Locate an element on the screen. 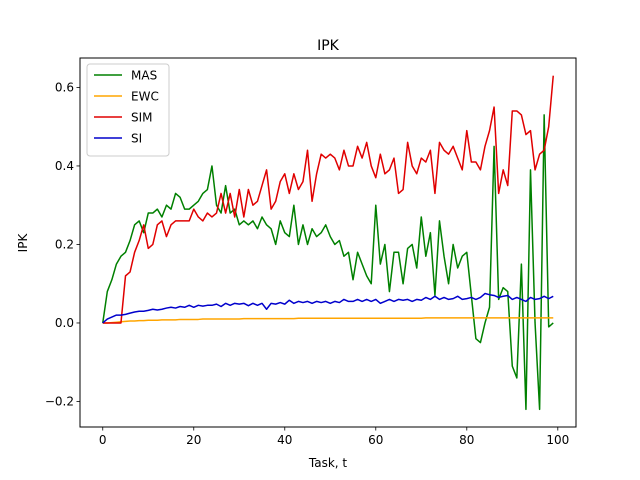  x-tick-label: 80 is located at coordinates (466, 440).